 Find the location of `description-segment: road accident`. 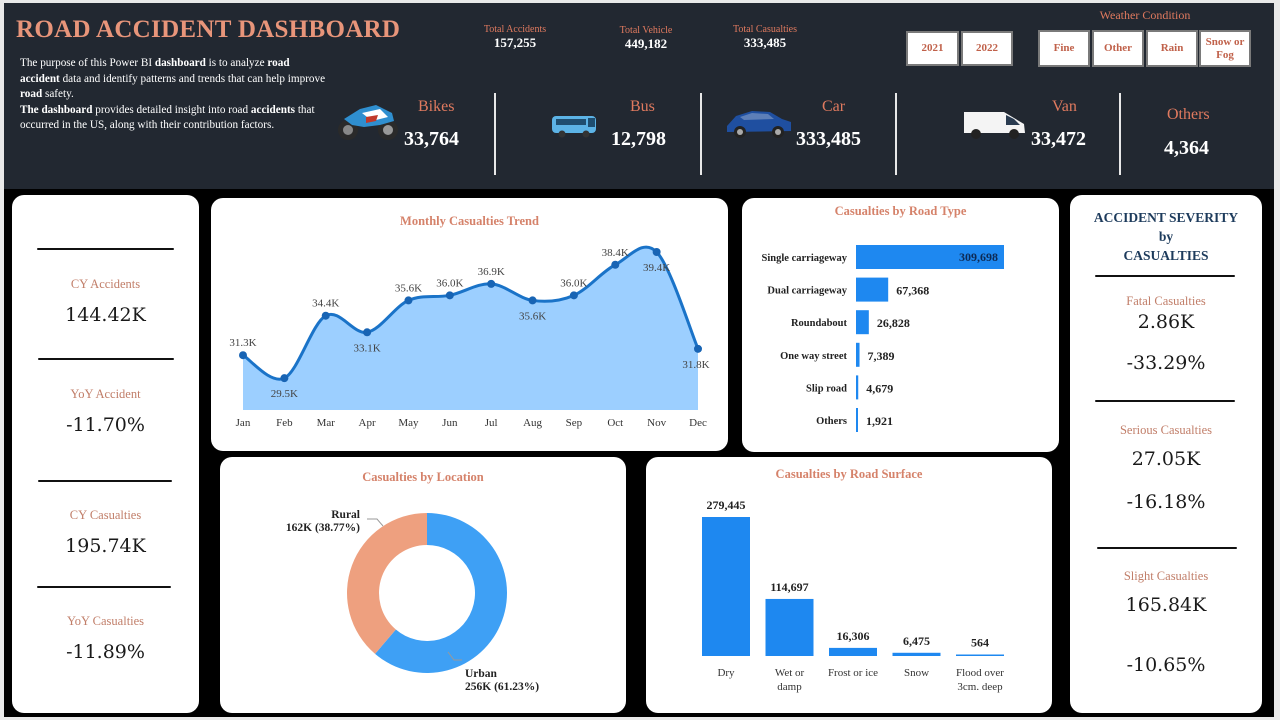

description-segment: road accident is located at coordinates (155, 71).